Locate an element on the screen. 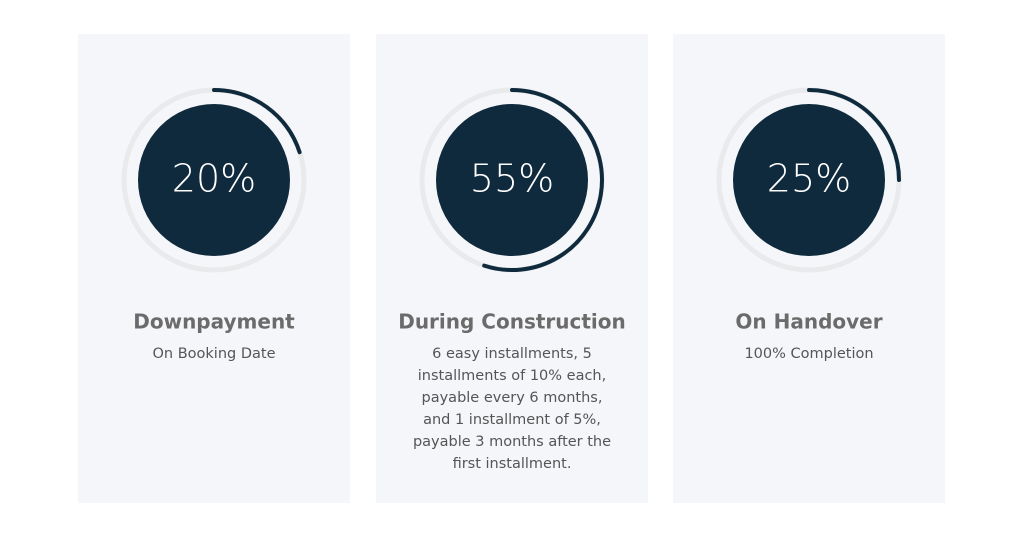  percent-label: 25% is located at coordinates (809, 179).